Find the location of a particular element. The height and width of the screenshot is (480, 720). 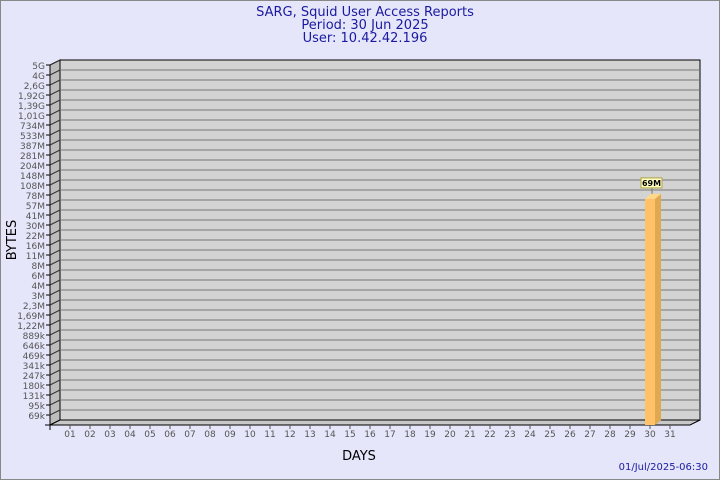

x-tick-label: 15 is located at coordinates (349, 435).